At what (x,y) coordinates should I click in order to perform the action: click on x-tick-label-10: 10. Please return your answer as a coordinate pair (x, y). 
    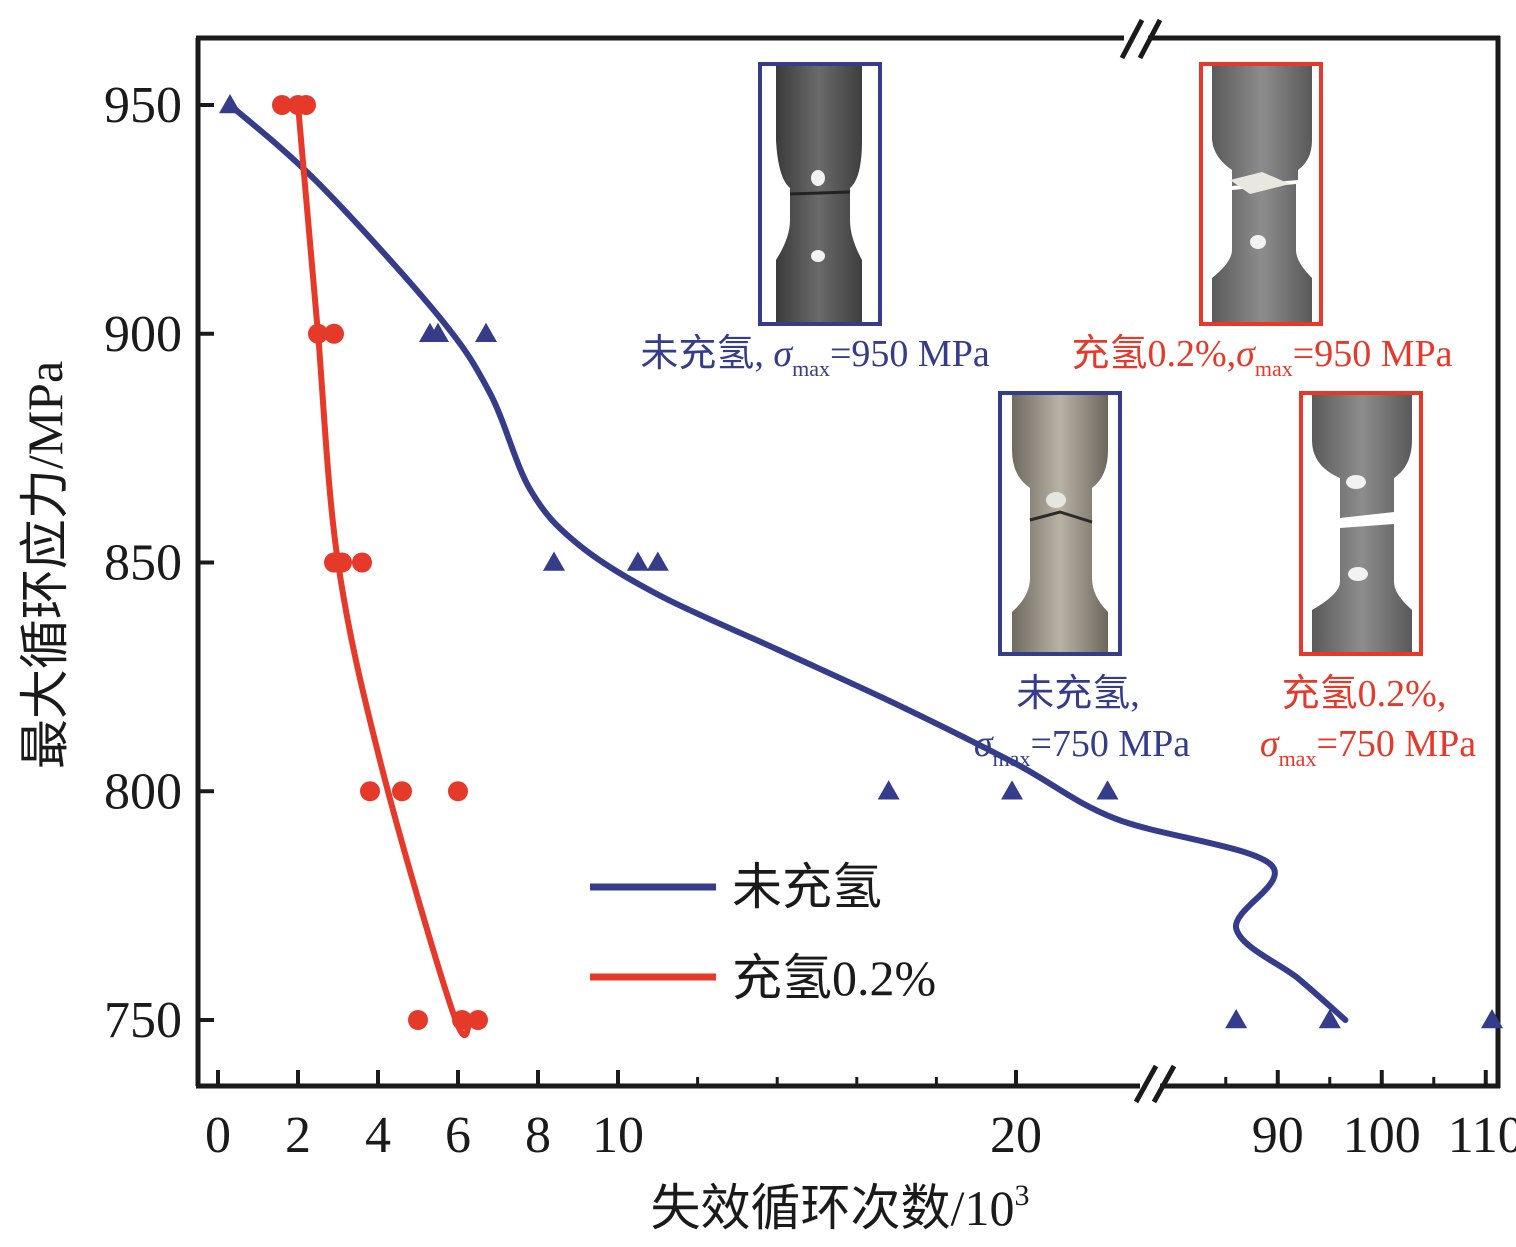
    Looking at the image, I should click on (618, 1135).